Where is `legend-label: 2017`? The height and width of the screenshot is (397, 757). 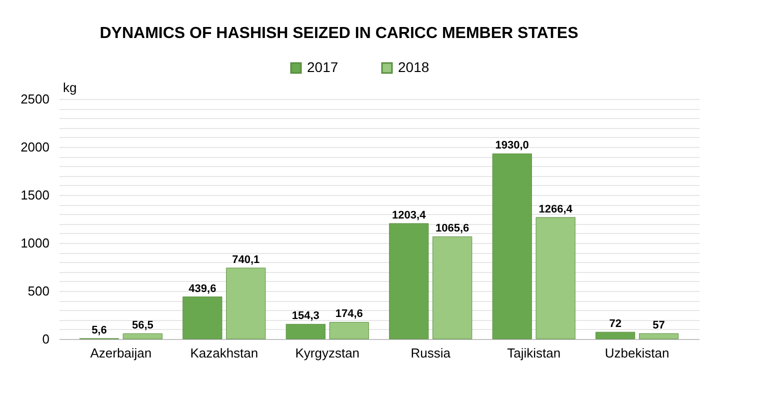
legend-label: 2017 is located at coordinates (322, 67).